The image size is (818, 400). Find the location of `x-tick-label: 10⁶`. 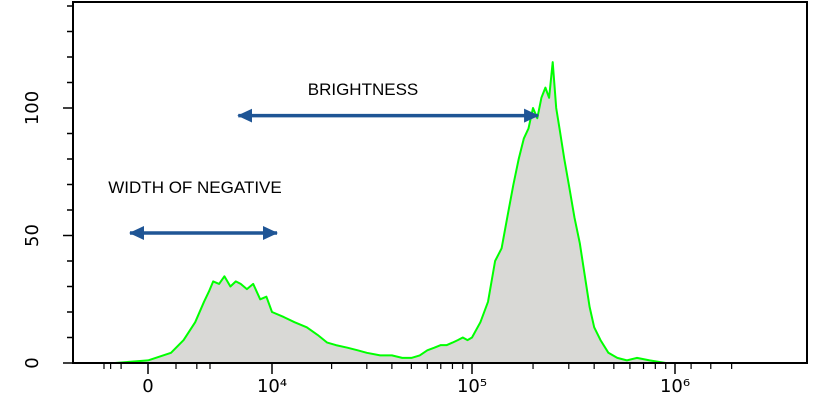

x-tick-label: 10⁶ is located at coordinates (675, 386).